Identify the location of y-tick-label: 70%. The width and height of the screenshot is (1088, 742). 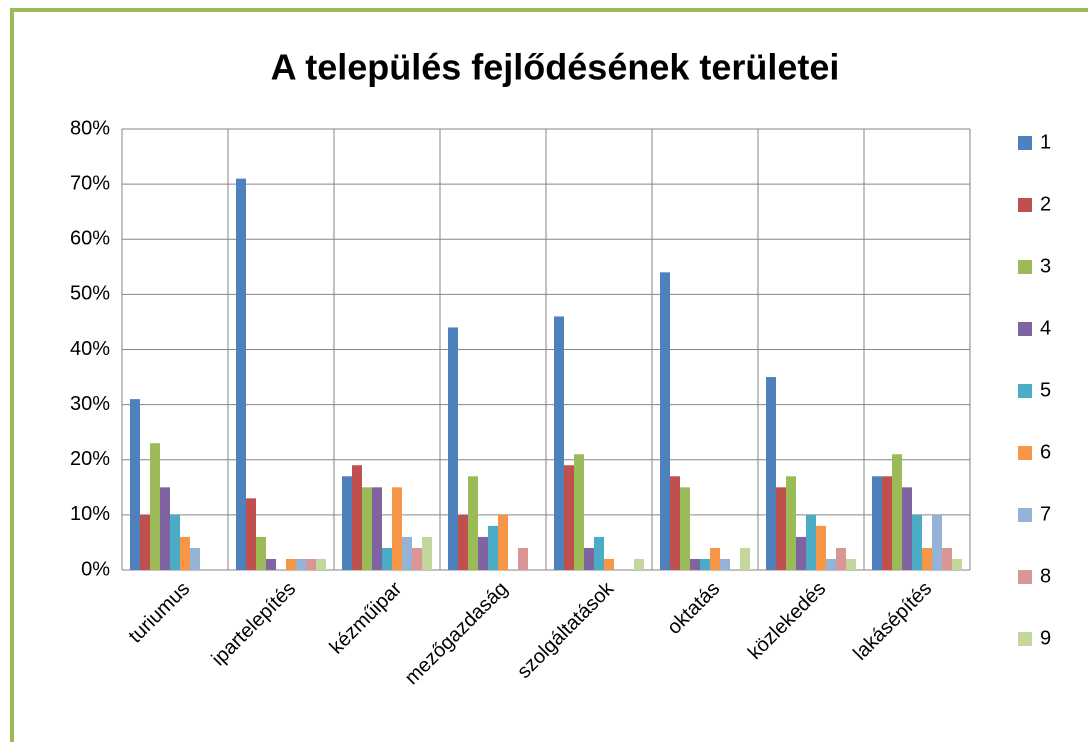
(90, 183).